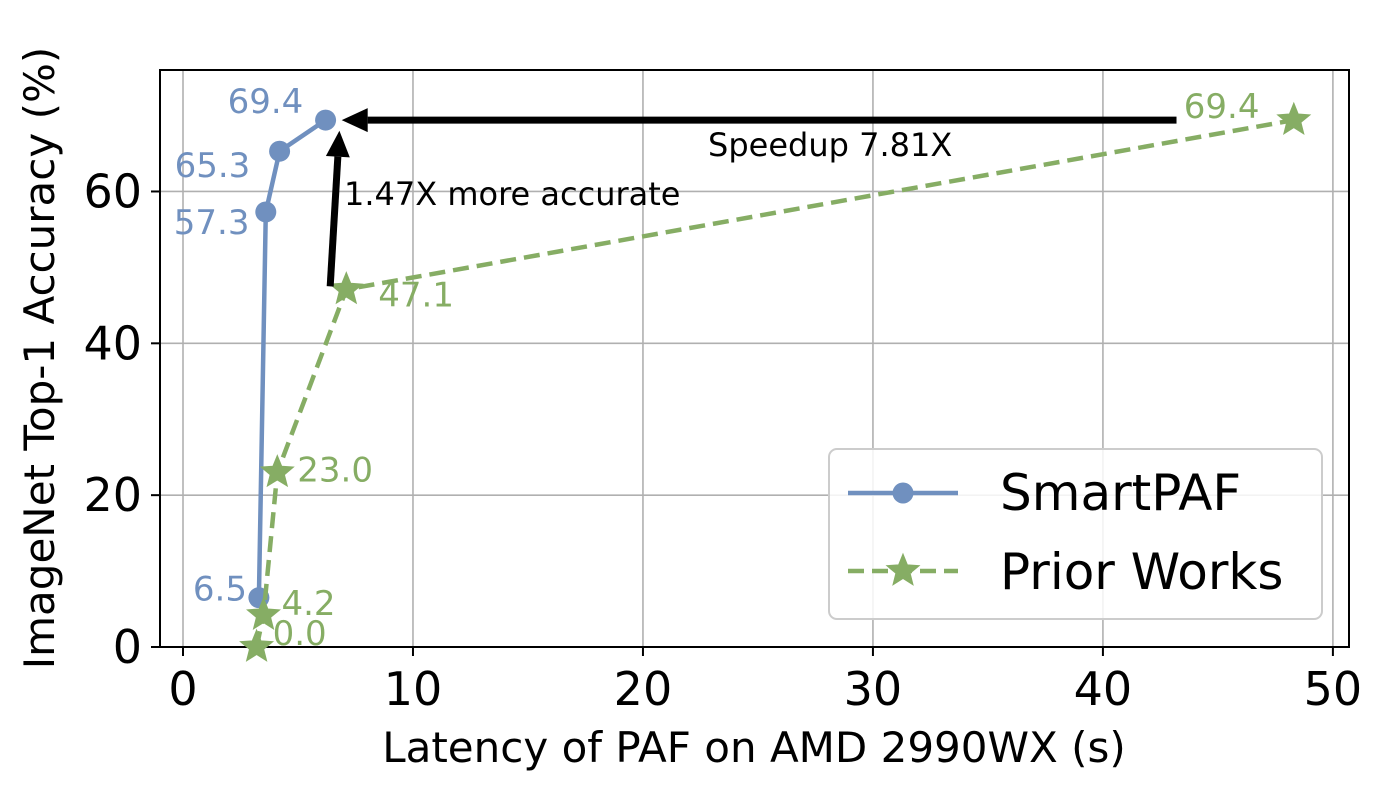 Image resolution: width=1382 pixels, height=792 pixels. I want to click on series-smartpaf: 6.5 57.3 65.3 69.4, so click(255, 346).